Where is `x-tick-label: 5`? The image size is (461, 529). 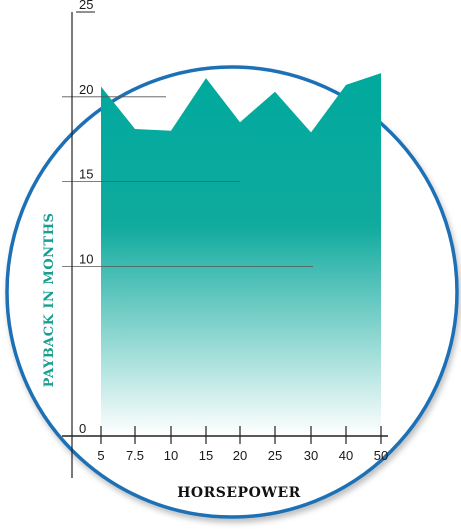 x-tick-label: 5 is located at coordinates (100, 455).